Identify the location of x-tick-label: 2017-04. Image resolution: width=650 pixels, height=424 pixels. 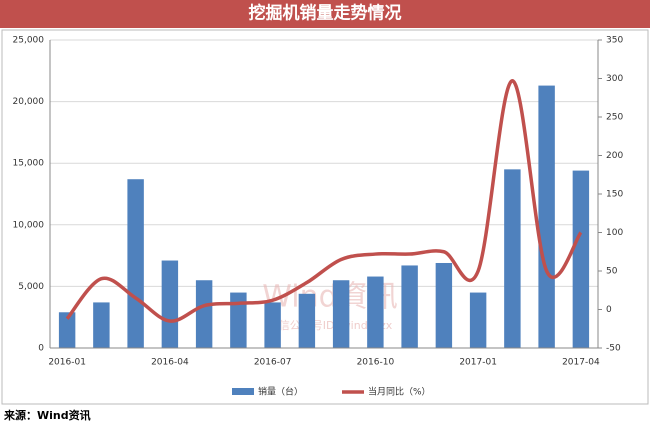
(581, 363).